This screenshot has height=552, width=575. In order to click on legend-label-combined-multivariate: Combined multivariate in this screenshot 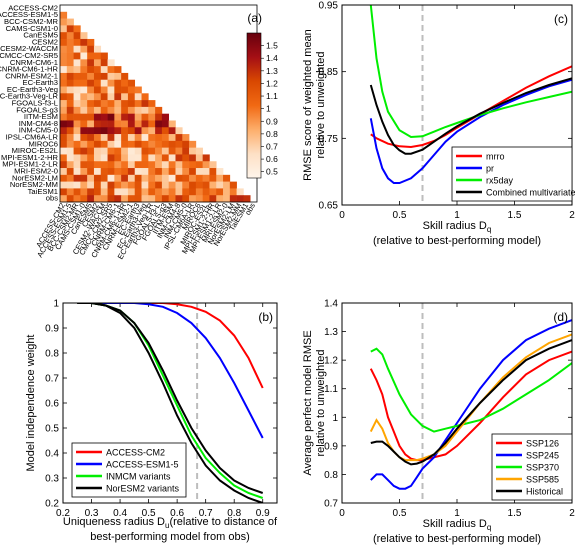, I will do `click(530, 193)`.